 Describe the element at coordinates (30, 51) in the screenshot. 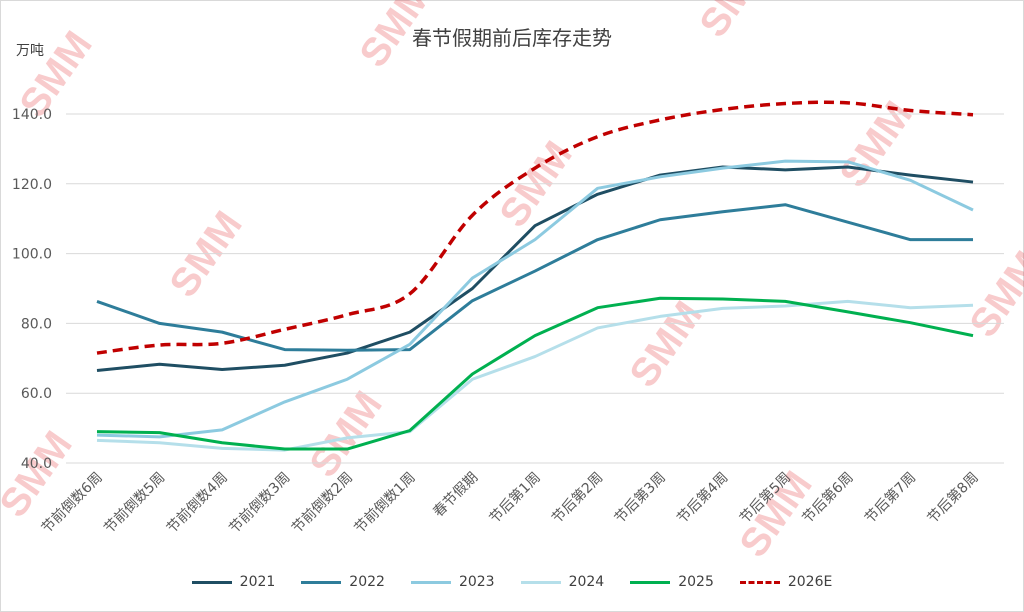

I see `y-axis-unit: 万吨` at that location.